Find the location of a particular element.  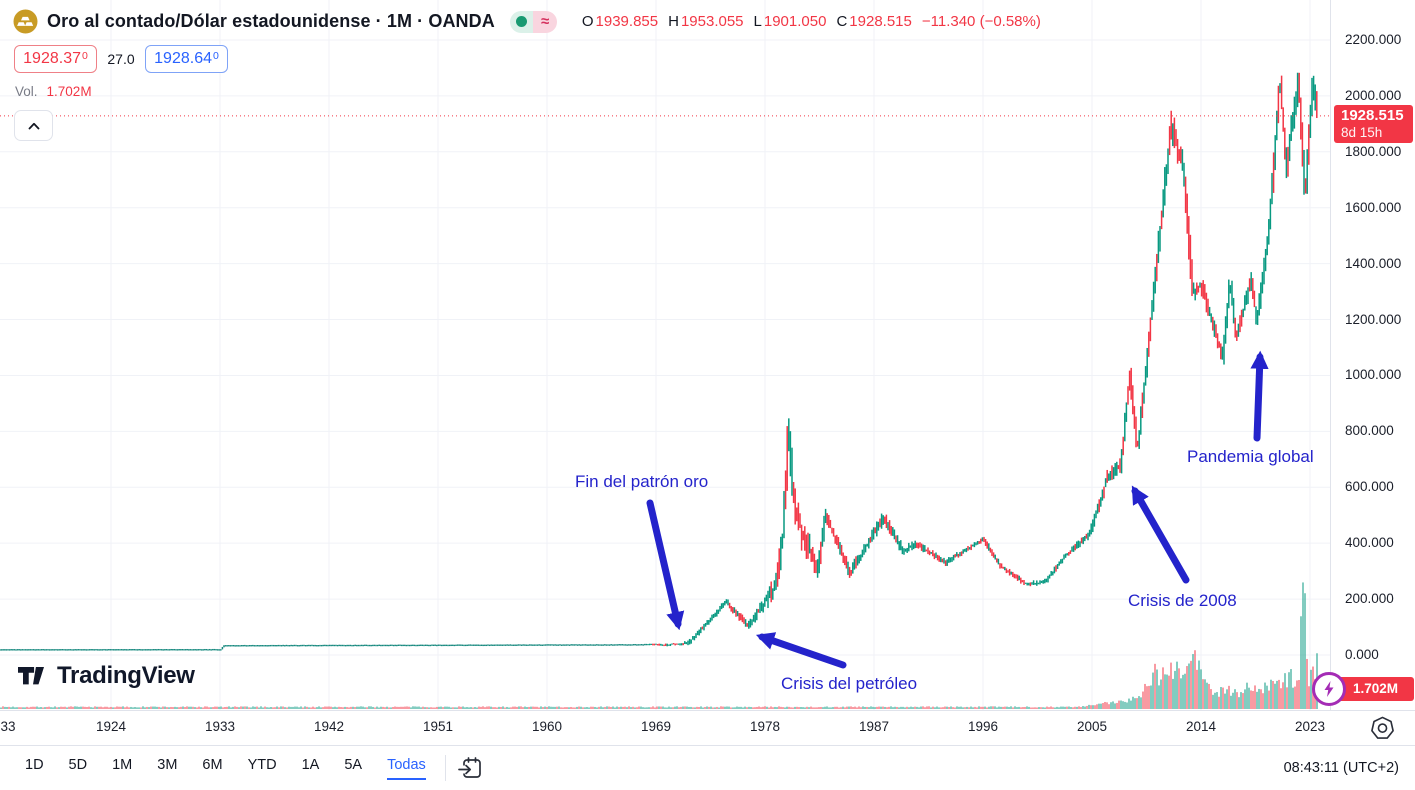

range-button-5d: 5D is located at coordinates (78, 764).